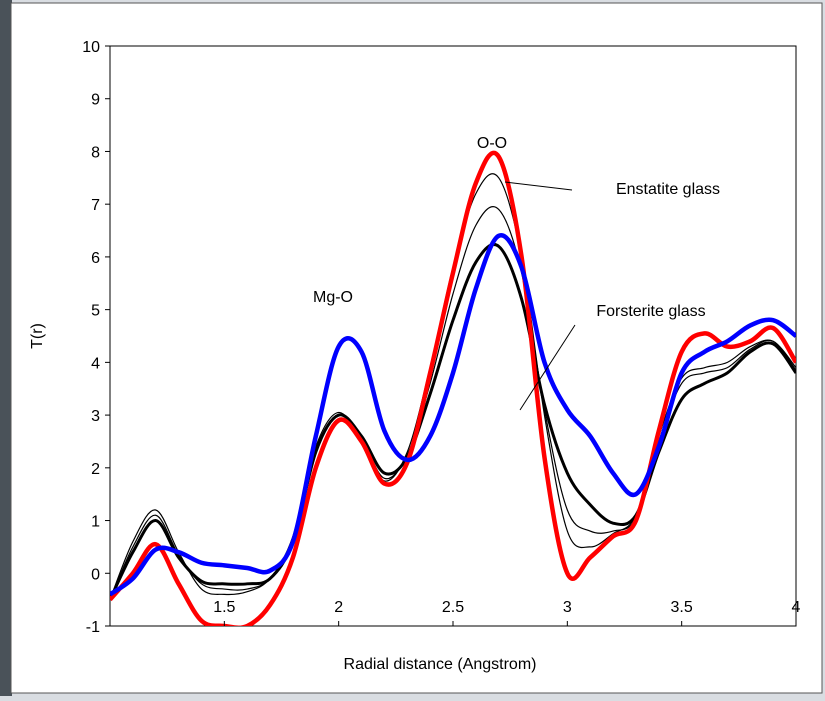 The height and width of the screenshot is (701, 825). What do you see at coordinates (93, 627) in the screenshot?
I see `y-tick-label: -1` at bounding box center [93, 627].